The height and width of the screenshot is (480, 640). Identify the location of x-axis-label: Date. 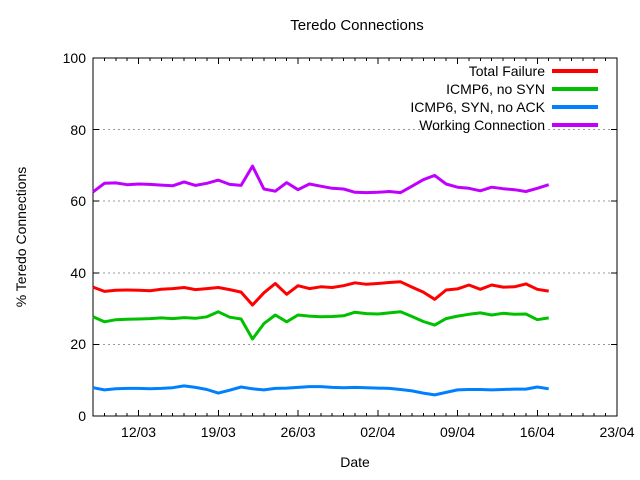
(355, 462).